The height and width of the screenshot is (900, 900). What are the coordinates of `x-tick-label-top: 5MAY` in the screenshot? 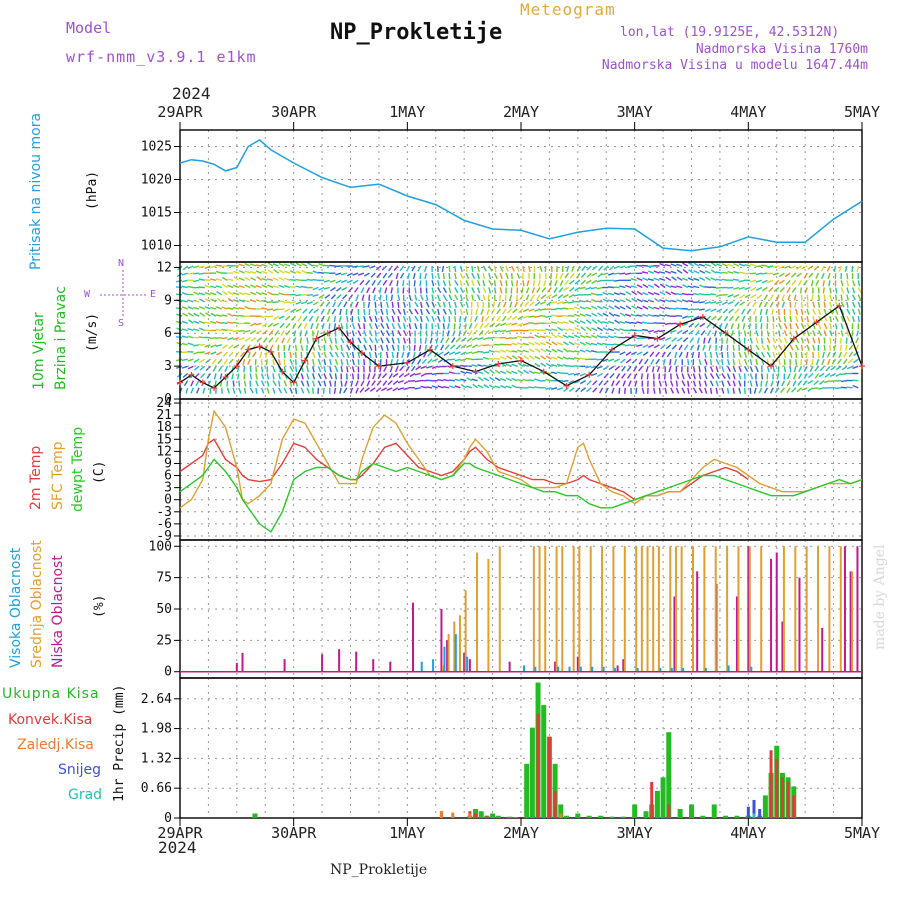 It's located at (862, 112).